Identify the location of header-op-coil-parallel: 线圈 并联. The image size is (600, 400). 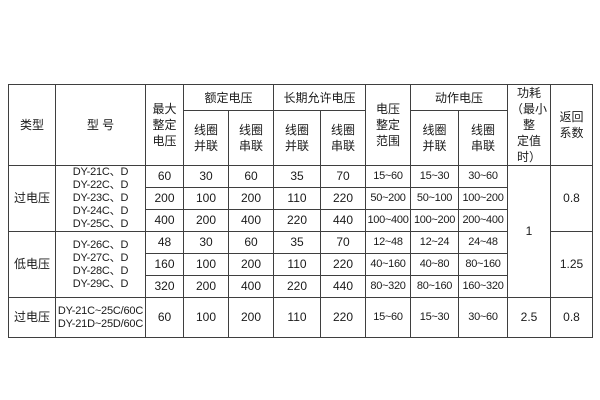
(434, 138).